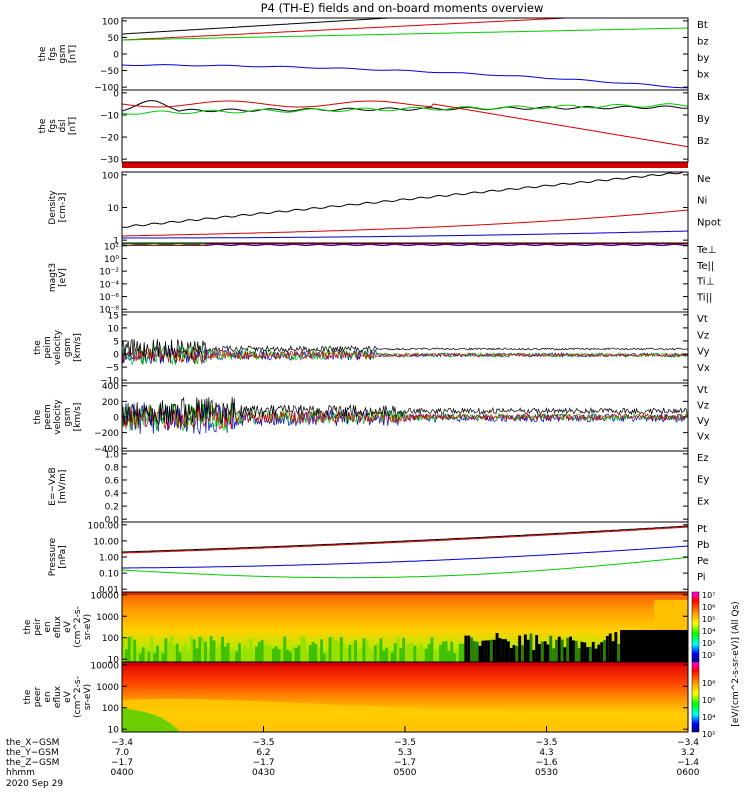 The height and width of the screenshot is (800, 750). What do you see at coordinates (109, 72) in the screenshot?
I see `y-tick-label: −50` at bounding box center [109, 72].